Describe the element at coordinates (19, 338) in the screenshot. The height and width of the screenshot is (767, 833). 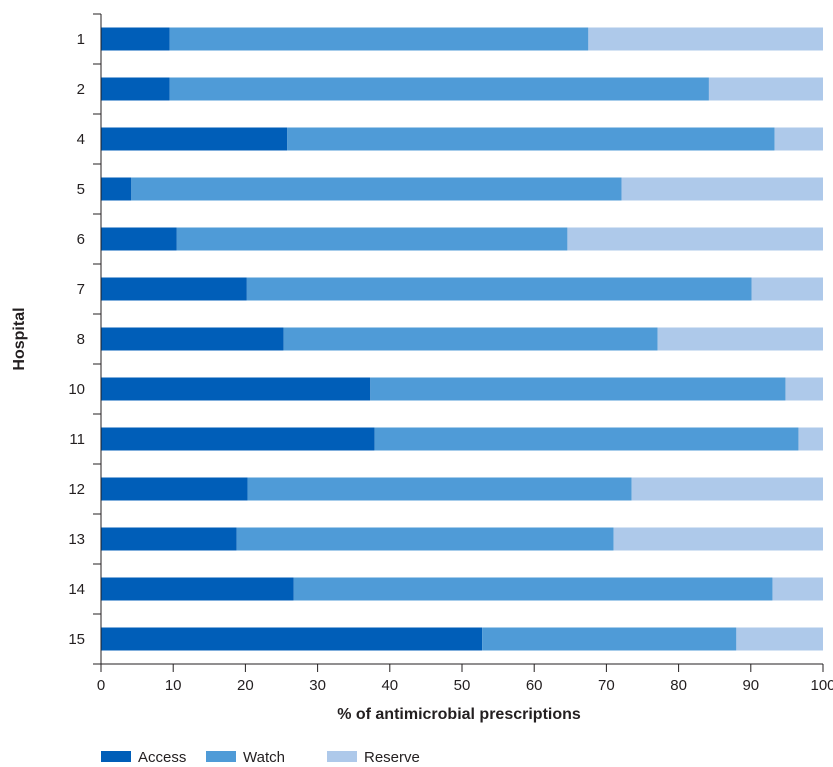
I see `y-axis-title: Hospital` at that location.